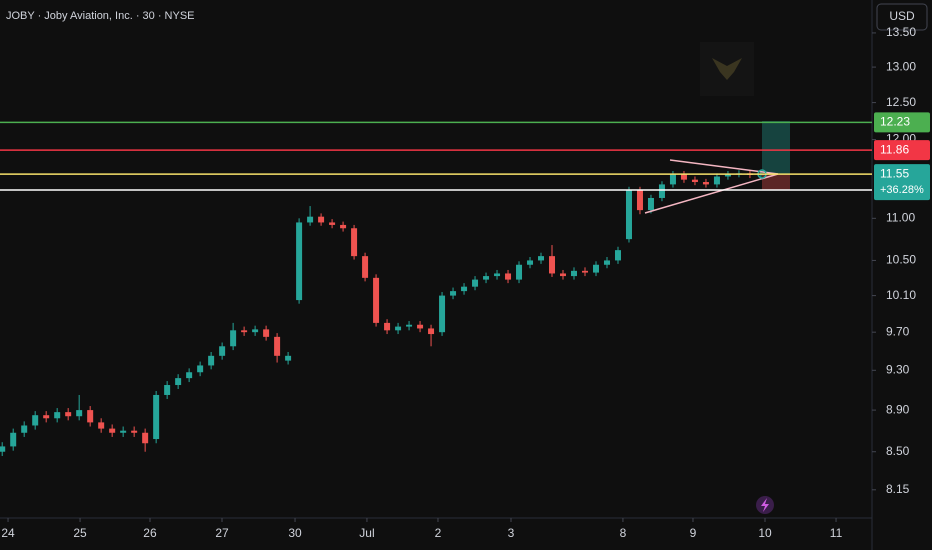 Image resolution: width=932 pixels, height=550 pixels. Describe the element at coordinates (894, 173) in the screenshot. I see `price-badge-label: 11.55` at that location.